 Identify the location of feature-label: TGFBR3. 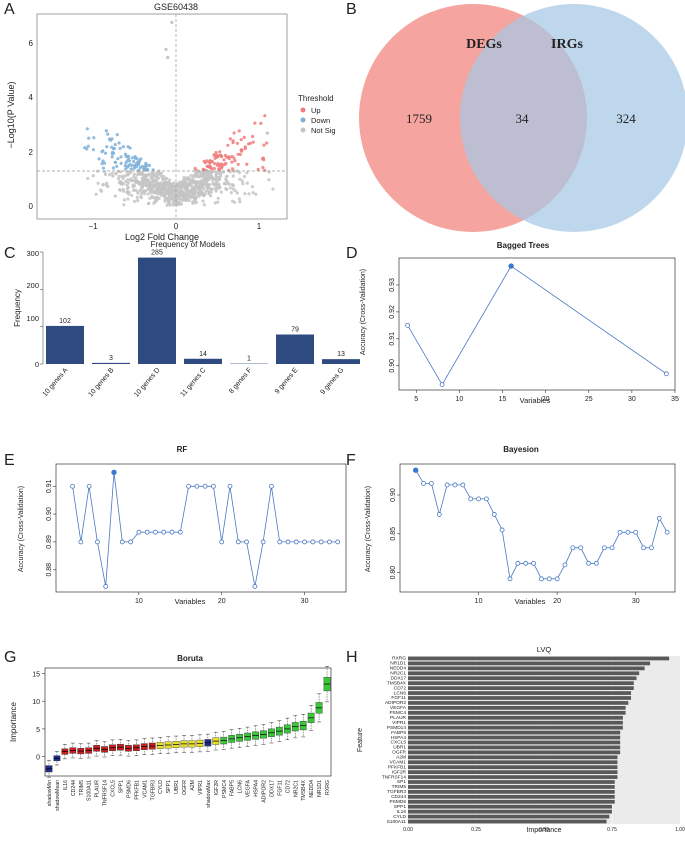
(396, 792).